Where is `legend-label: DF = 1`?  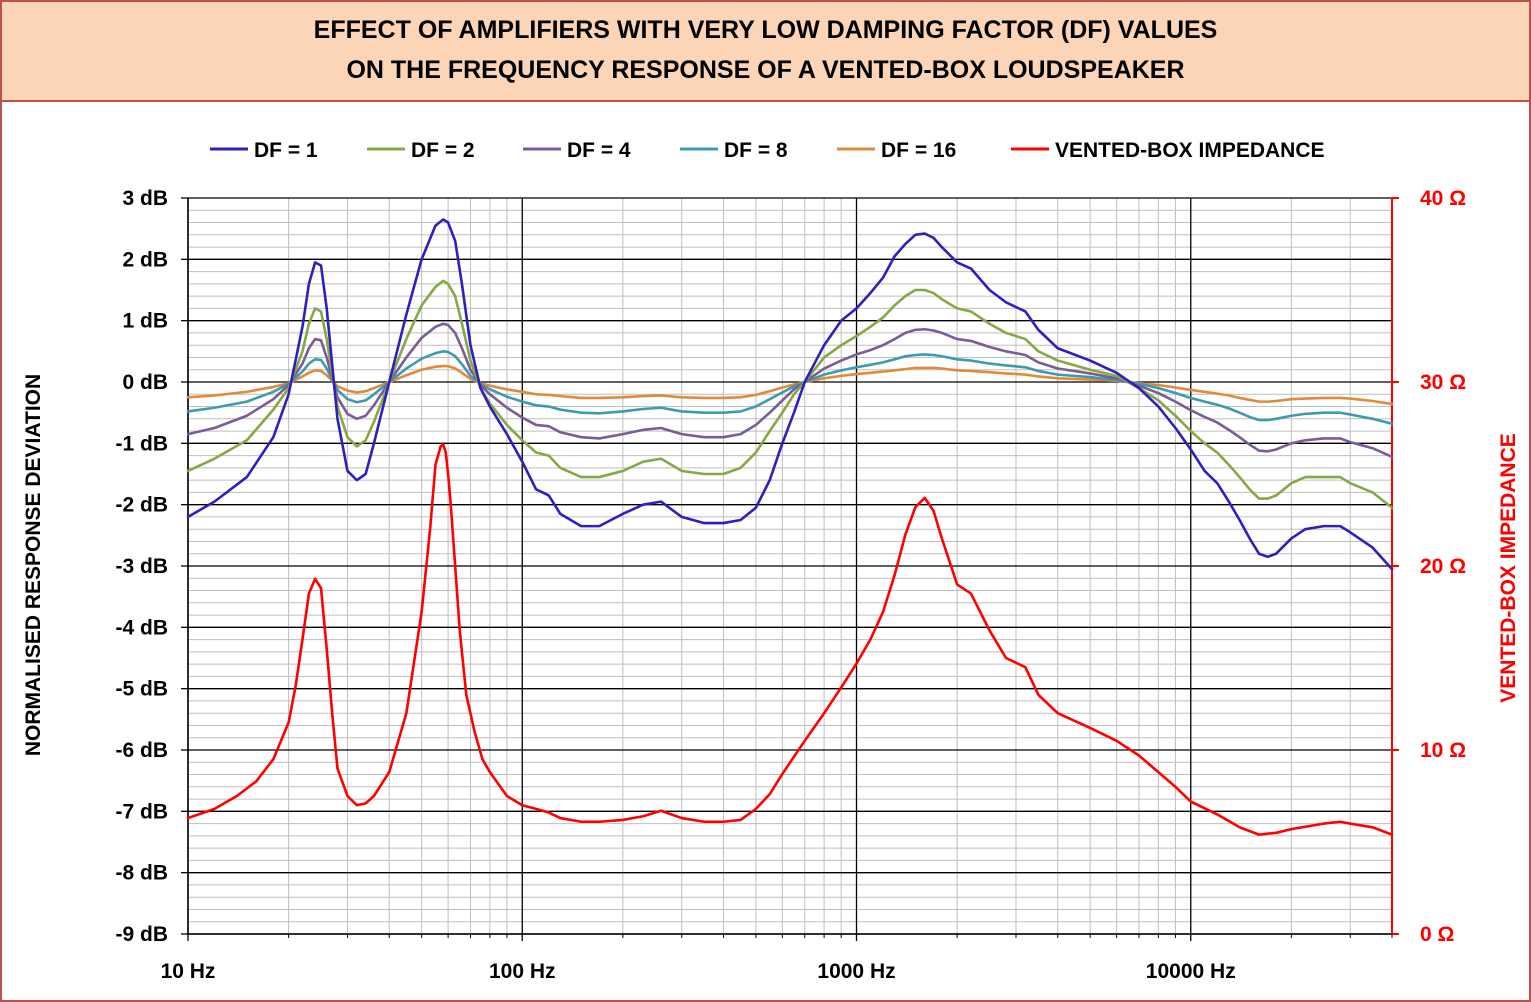 legend-label: DF = 1 is located at coordinates (286, 150).